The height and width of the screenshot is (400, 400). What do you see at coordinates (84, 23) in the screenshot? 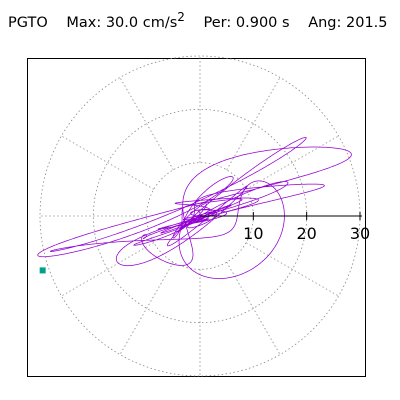
I see `max-label: Max:` at bounding box center [84, 23].